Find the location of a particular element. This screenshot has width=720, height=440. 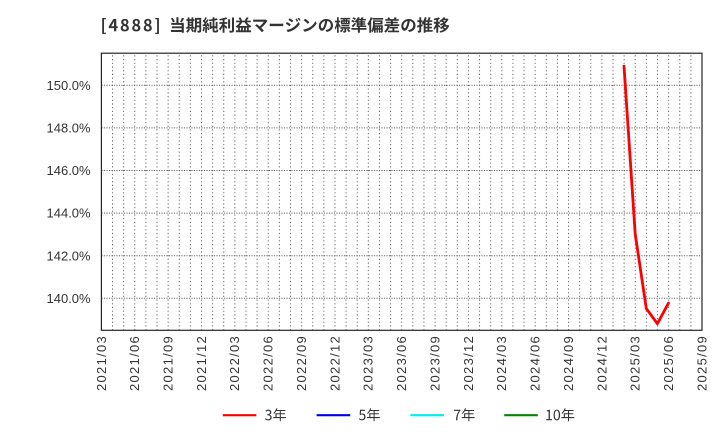

svg-text: 2025/03 is located at coordinates (635, 363).